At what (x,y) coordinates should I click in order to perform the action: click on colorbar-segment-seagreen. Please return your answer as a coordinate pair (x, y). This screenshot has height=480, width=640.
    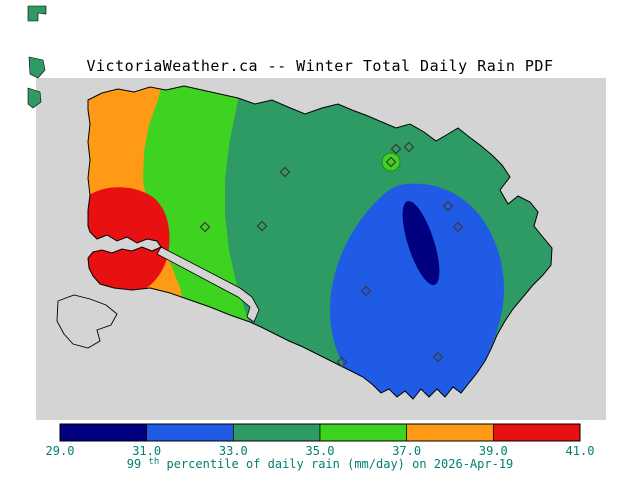
    Looking at the image, I should click on (276, 432).